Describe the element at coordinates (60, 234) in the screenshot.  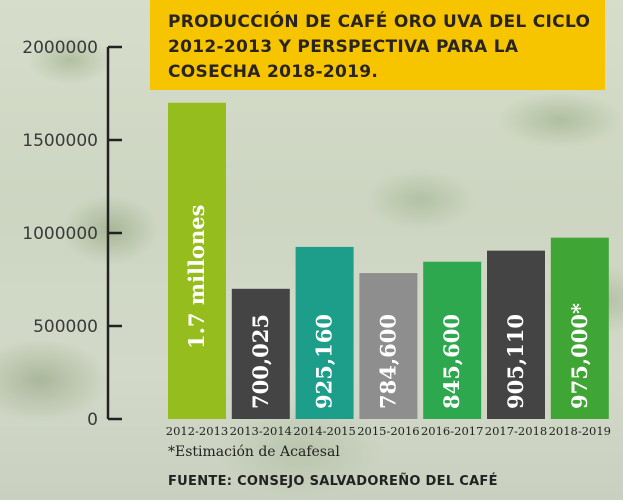
I see `y-tick-label: 1000000` at that location.